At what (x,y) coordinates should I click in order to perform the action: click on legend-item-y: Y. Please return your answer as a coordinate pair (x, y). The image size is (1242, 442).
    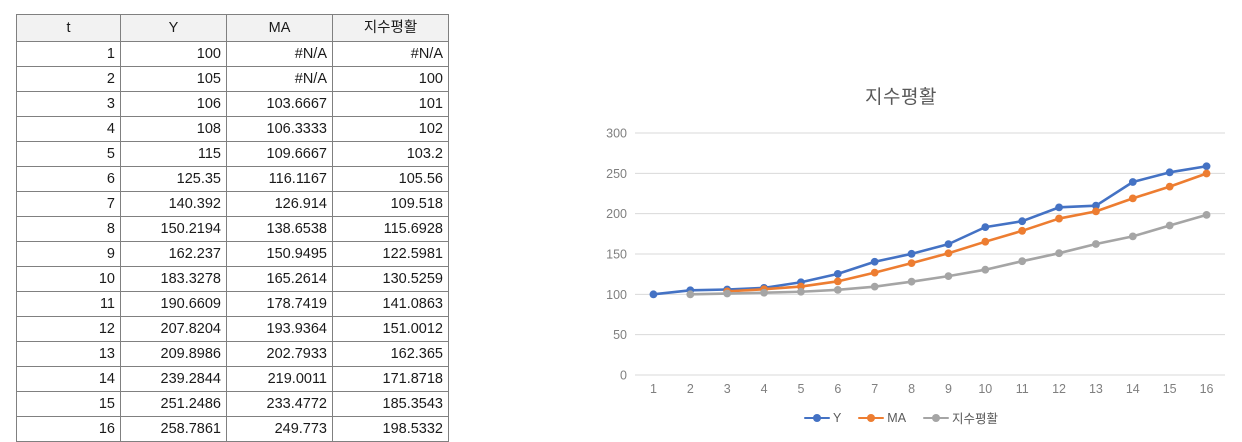
    Looking at the image, I should click on (822, 417).